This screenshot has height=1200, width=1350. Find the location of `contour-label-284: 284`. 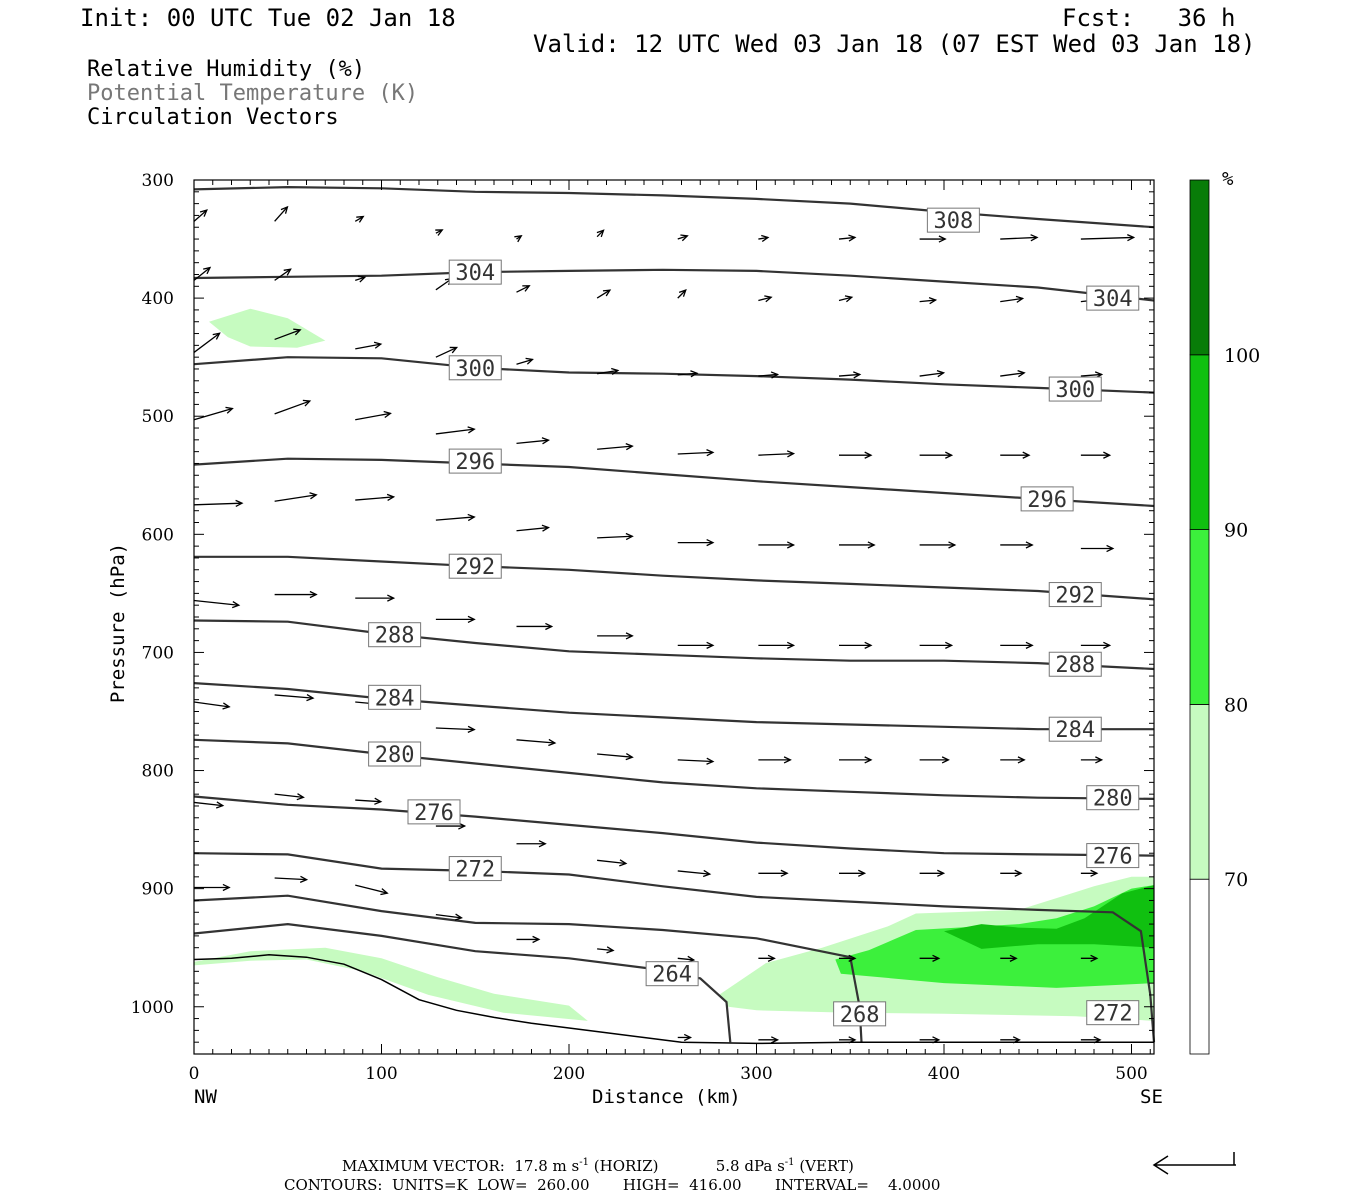

contour-label-284: 284 is located at coordinates (1075, 729).